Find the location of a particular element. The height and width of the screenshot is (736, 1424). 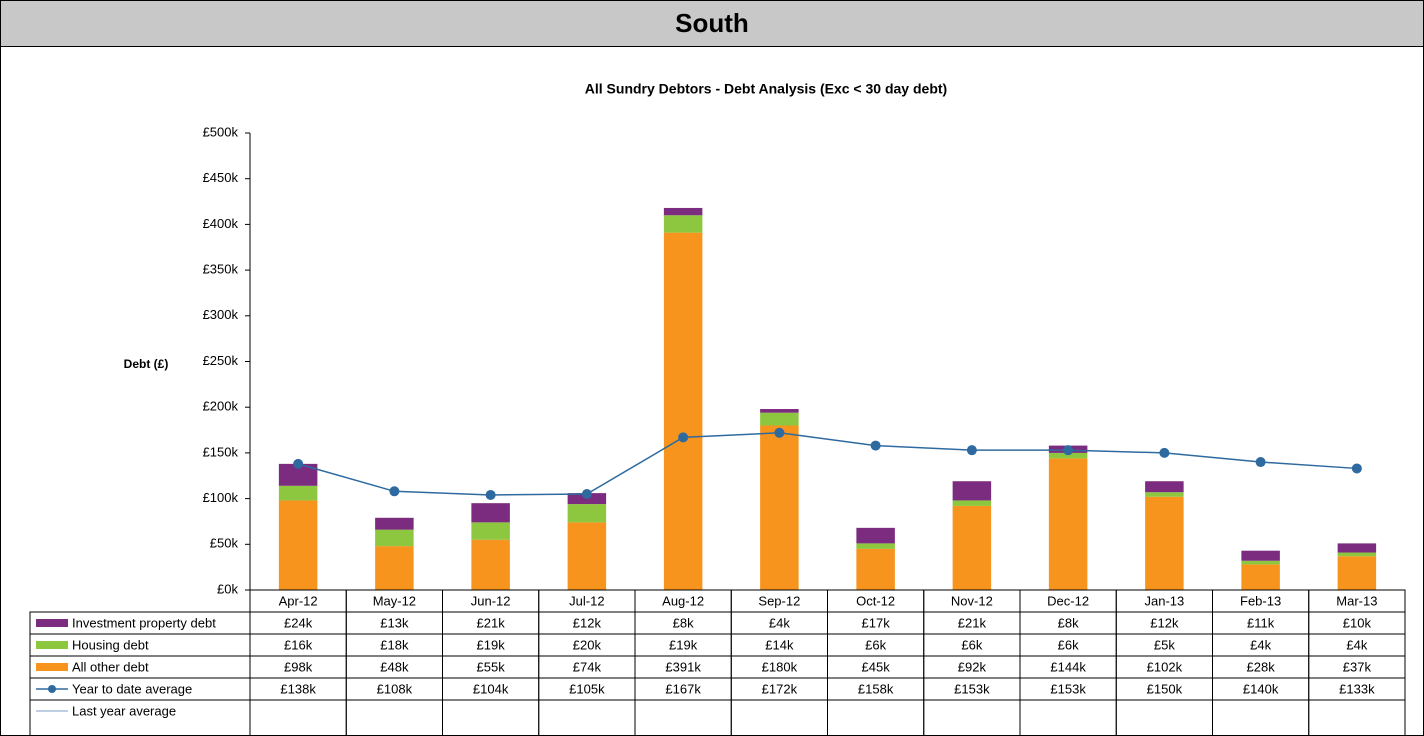

legend-label: Investment property debt is located at coordinates (144, 622).